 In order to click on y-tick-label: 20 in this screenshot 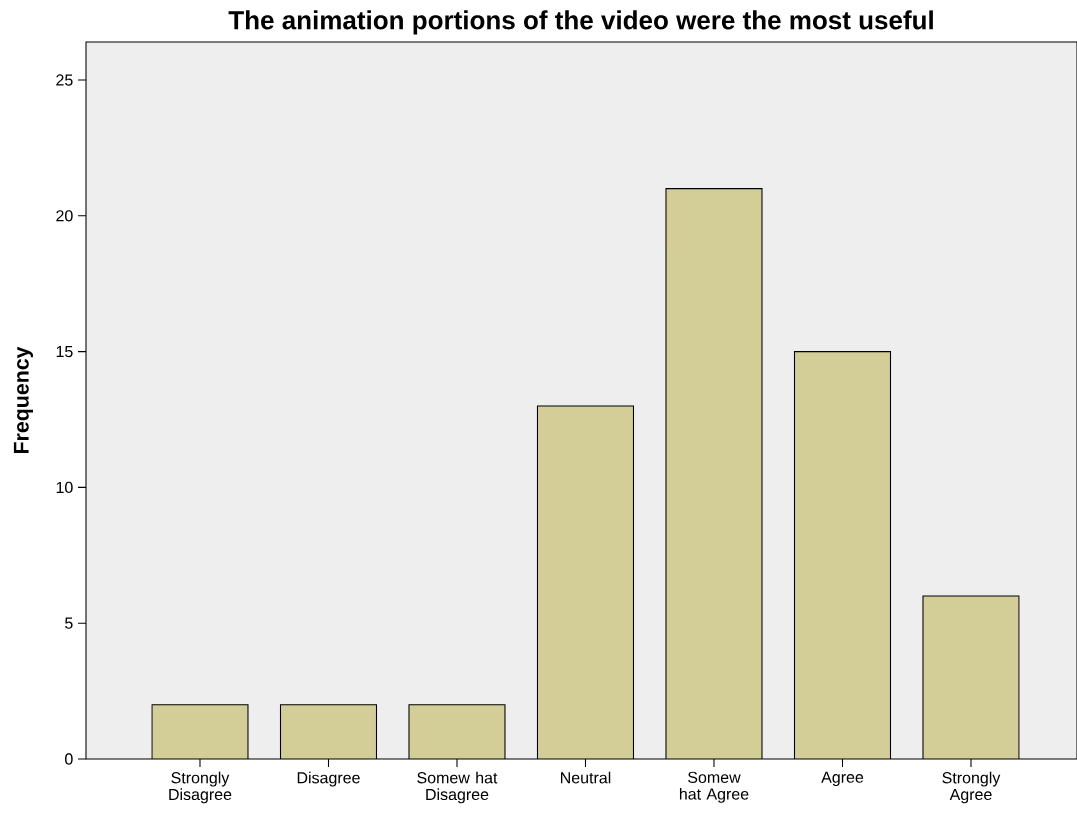, I will do `click(64, 216)`.